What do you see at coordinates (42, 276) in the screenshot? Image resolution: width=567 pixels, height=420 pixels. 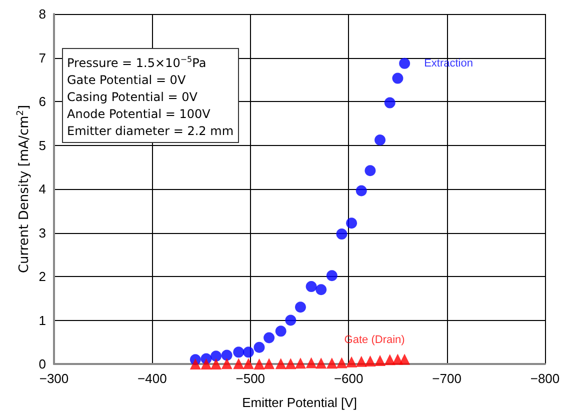 I see `y-tick-label: 2` at bounding box center [42, 276].